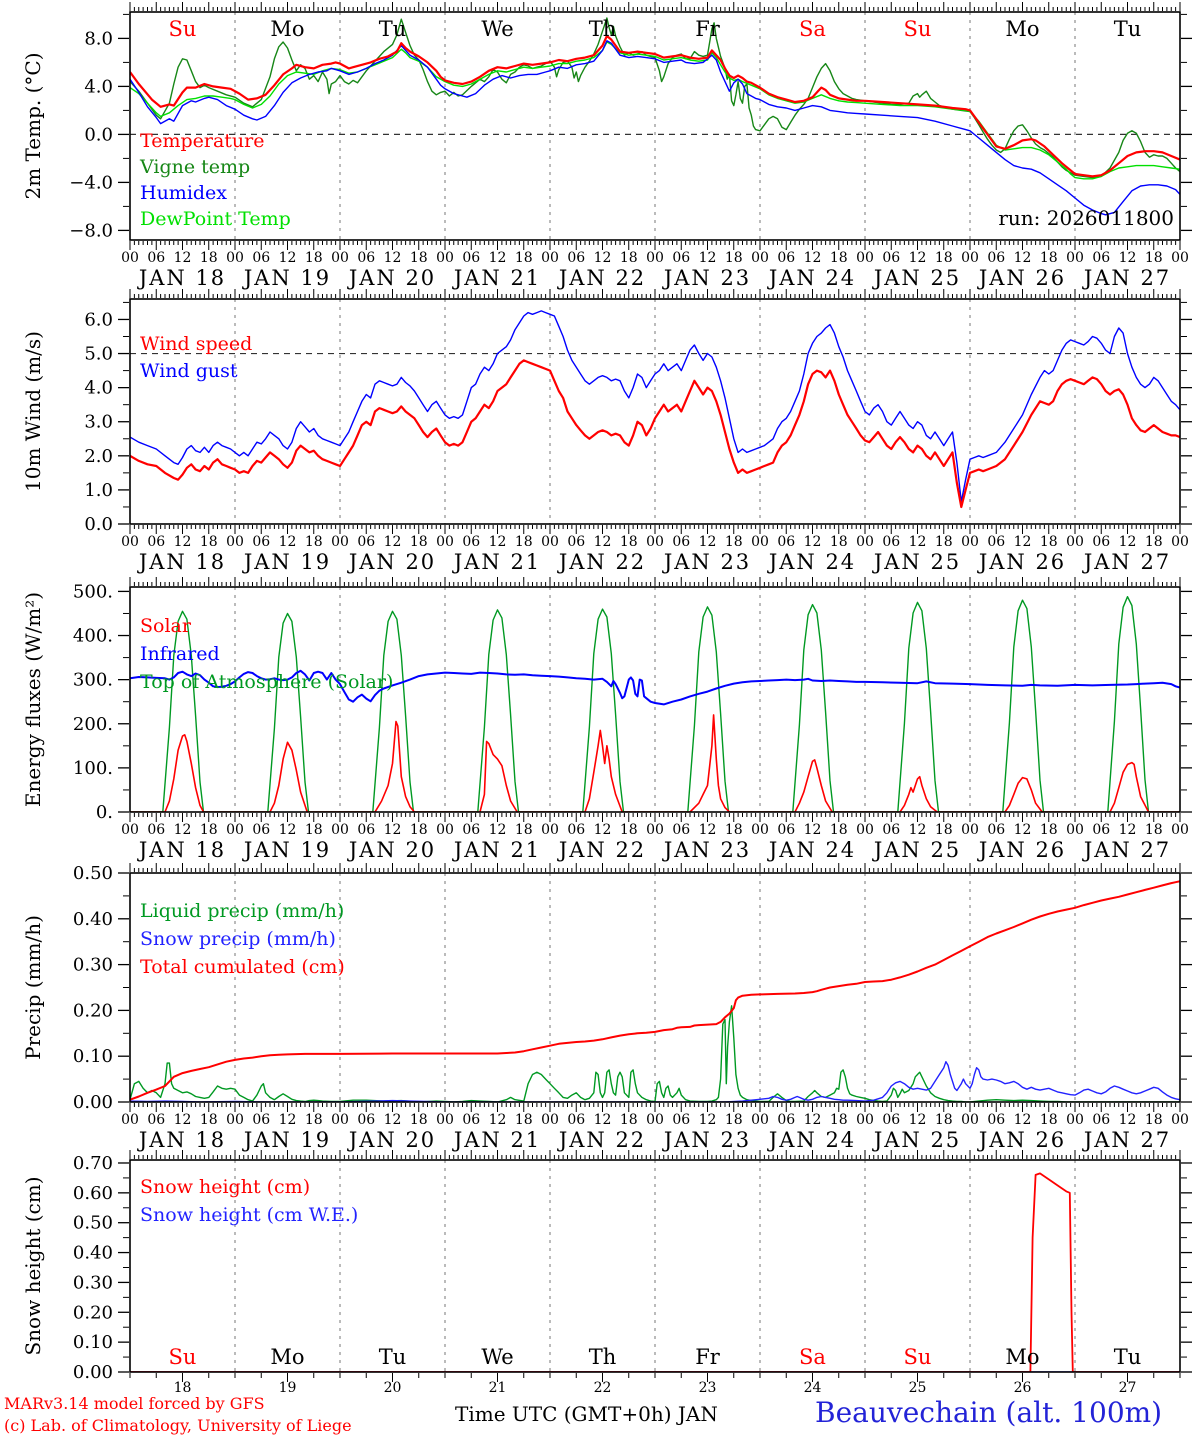 This screenshot has height=1440, width=1194. I want to click on date-label: JAN 21, so click(496, 1140).